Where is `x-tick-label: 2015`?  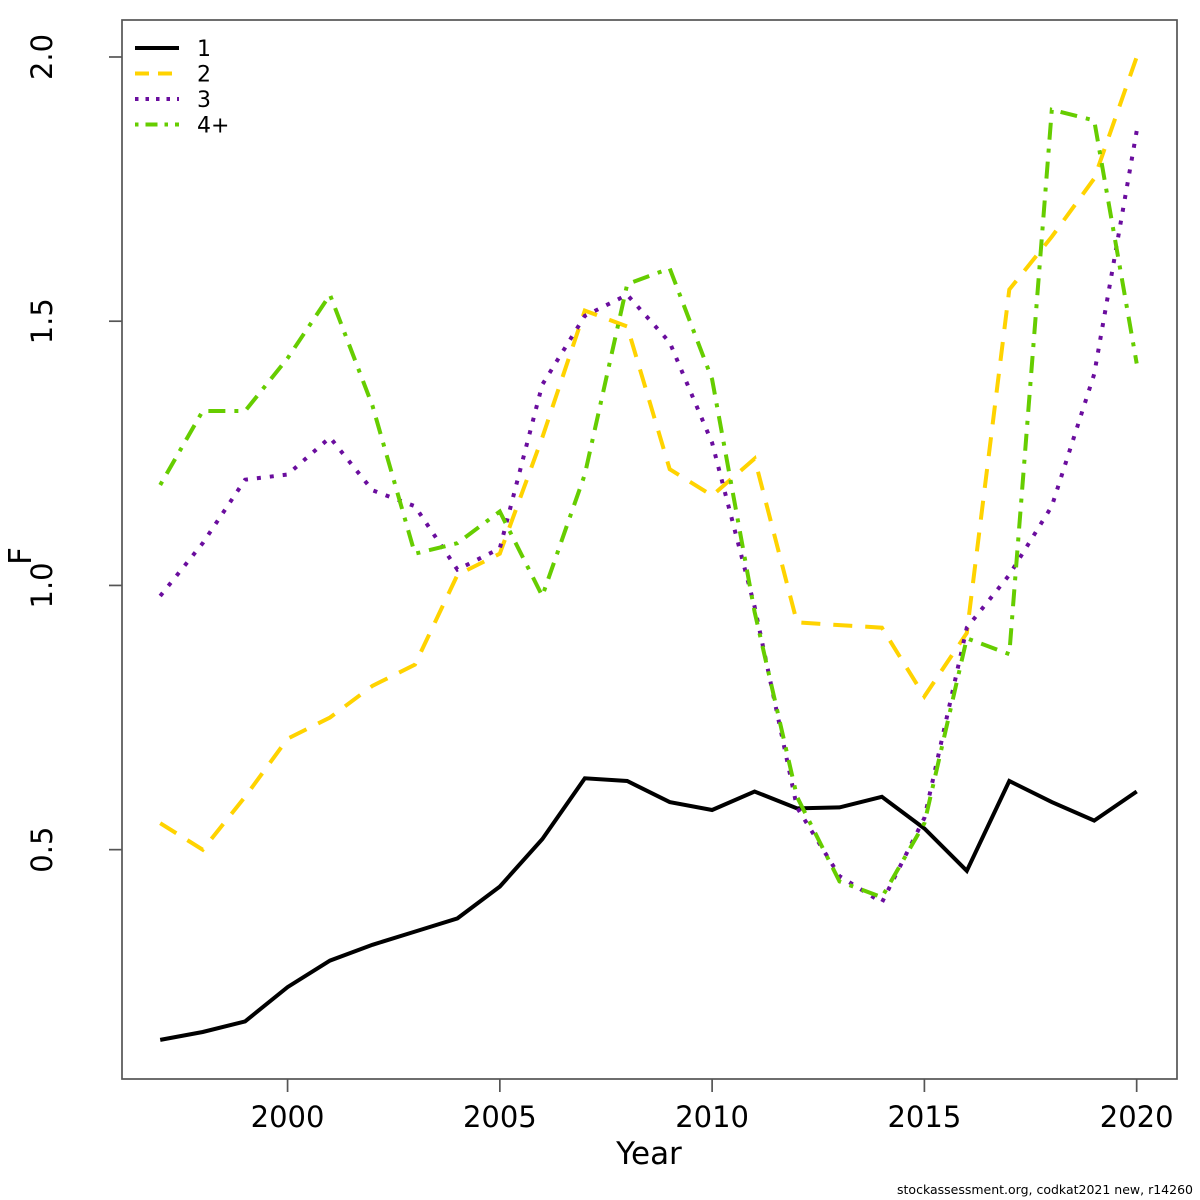 x-tick-label: 2015 is located at coordinates (924, 1117).